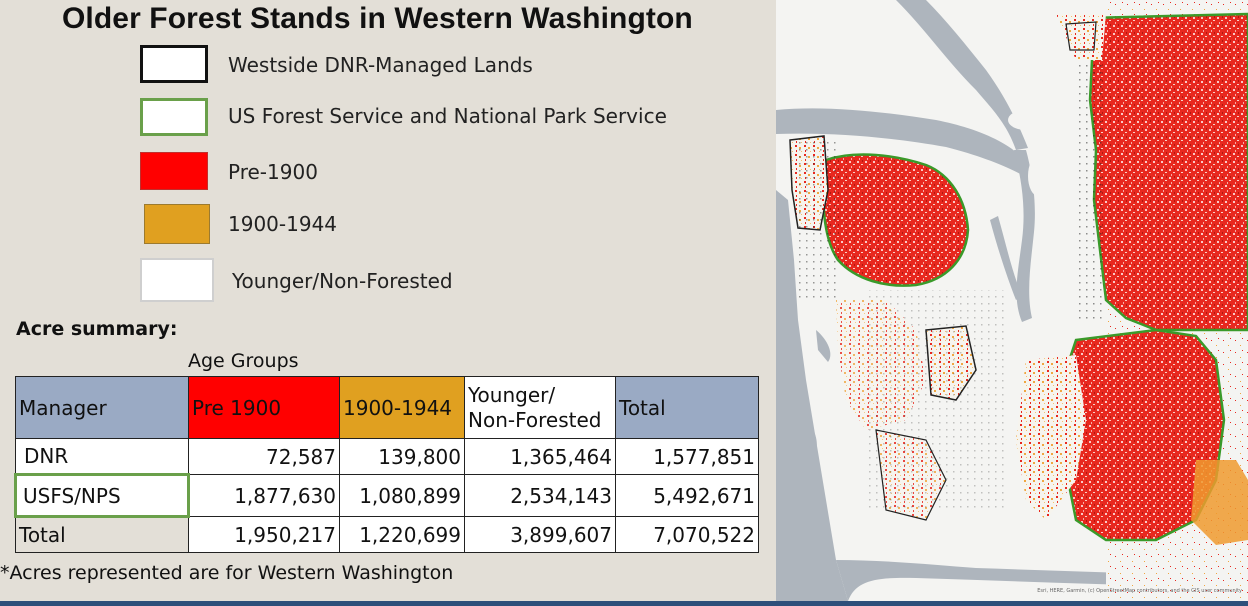  What do you see at coordinates (264, 456) in the screenshot?
I see `value-cell: 72,587` at bounding box center [264, 456].